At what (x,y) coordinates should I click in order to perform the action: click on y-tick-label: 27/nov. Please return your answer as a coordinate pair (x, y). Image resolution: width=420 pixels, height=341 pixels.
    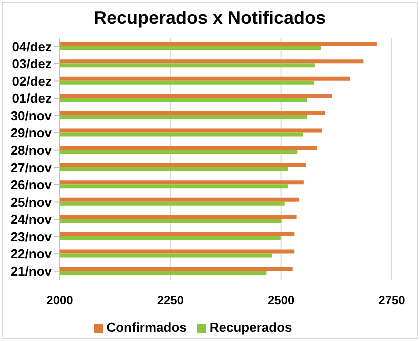
    Looking at the image, I should click on (31, 168).